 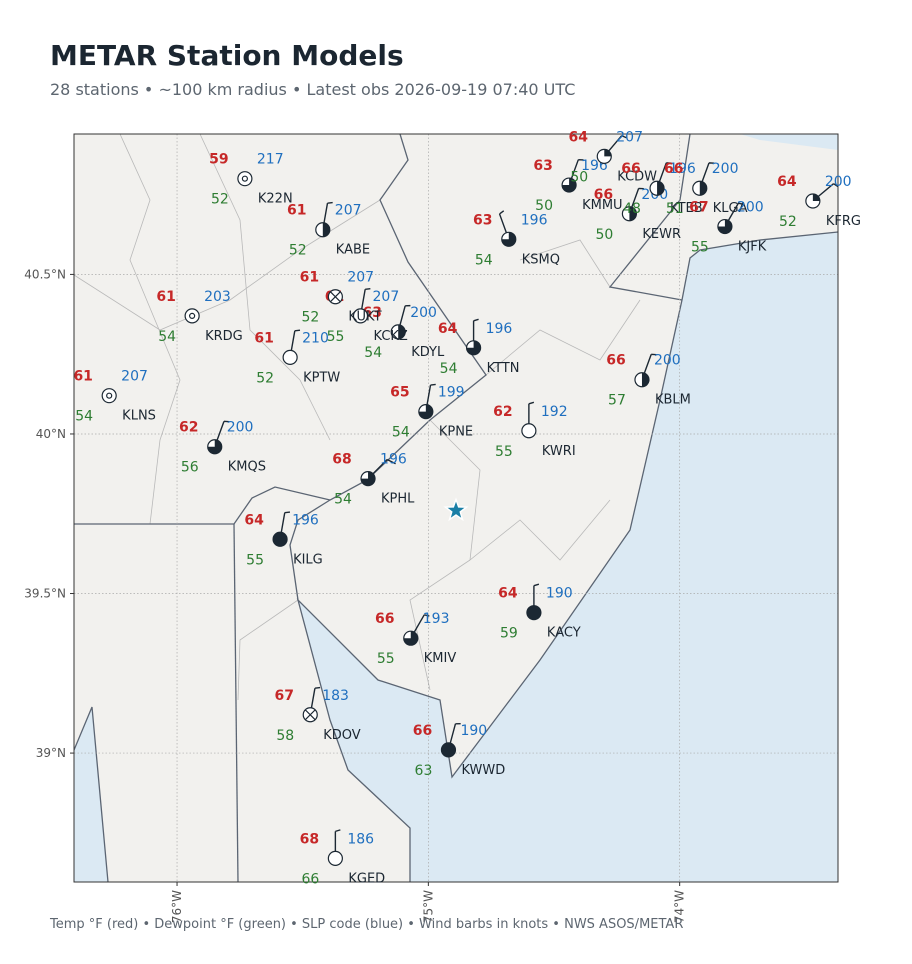 What do you see at coordinates (51, 434) in the screenshot?
I see `y-tick-label: 40°N` at bounding box center [51, 434].